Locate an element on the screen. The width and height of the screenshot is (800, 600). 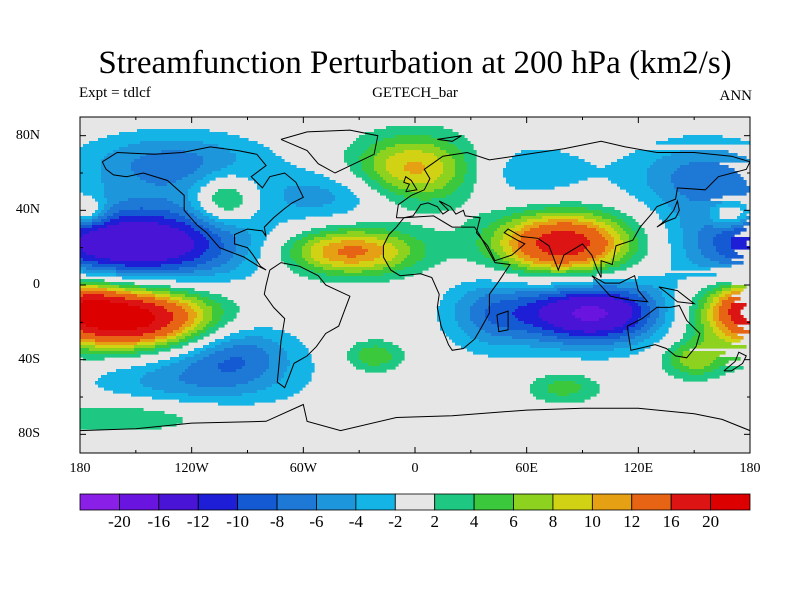
colorbar-label: 2 is located at coordinates (434, 521).